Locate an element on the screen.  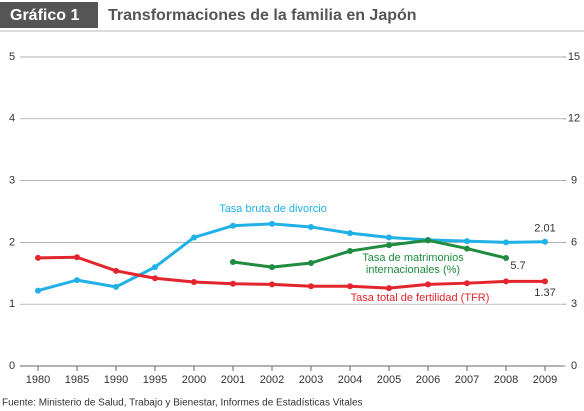
x-tick-label: 1980 is located at coordinates (38, 380).